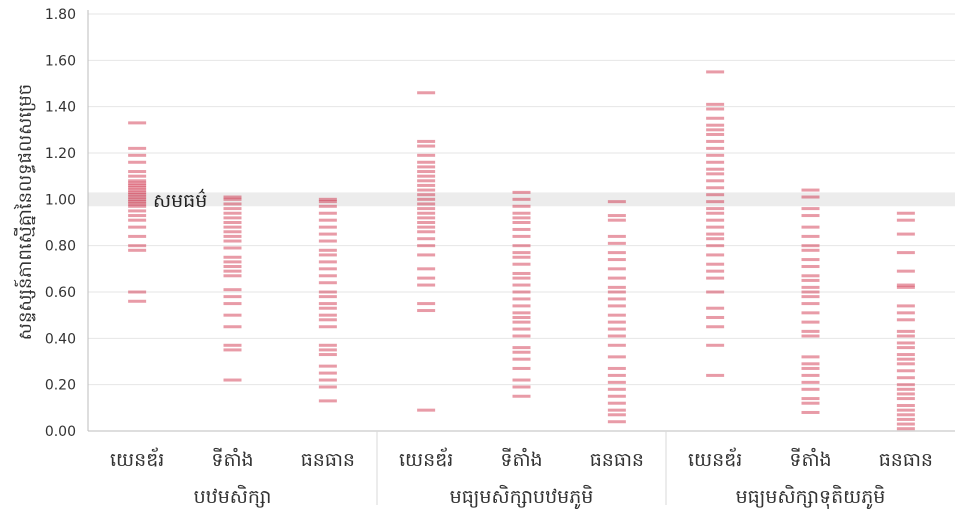  What do you see at coordinates (60, 293) in the screenshot?
I see `y-tick-label: 0.60` at bounding box center [60, 293].